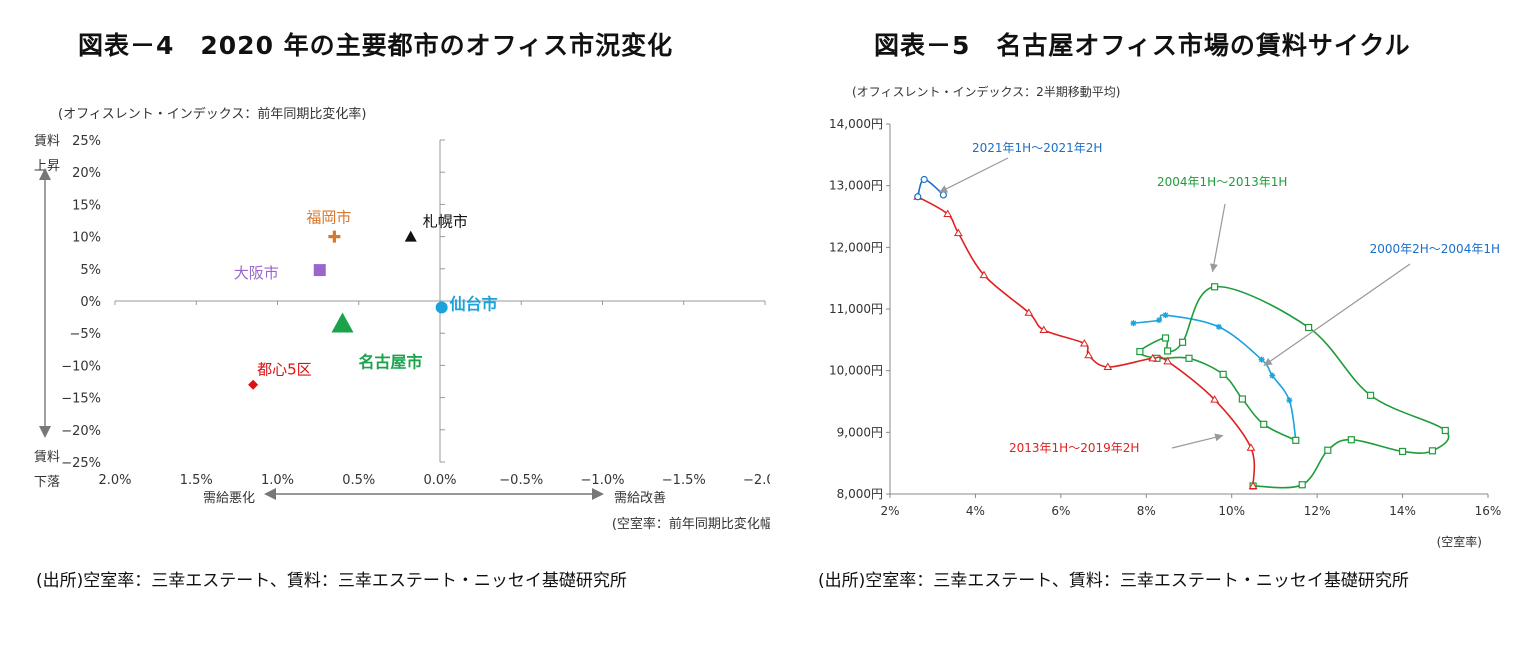  I want to click on y-tick-label: −25%, so click(81, 463).